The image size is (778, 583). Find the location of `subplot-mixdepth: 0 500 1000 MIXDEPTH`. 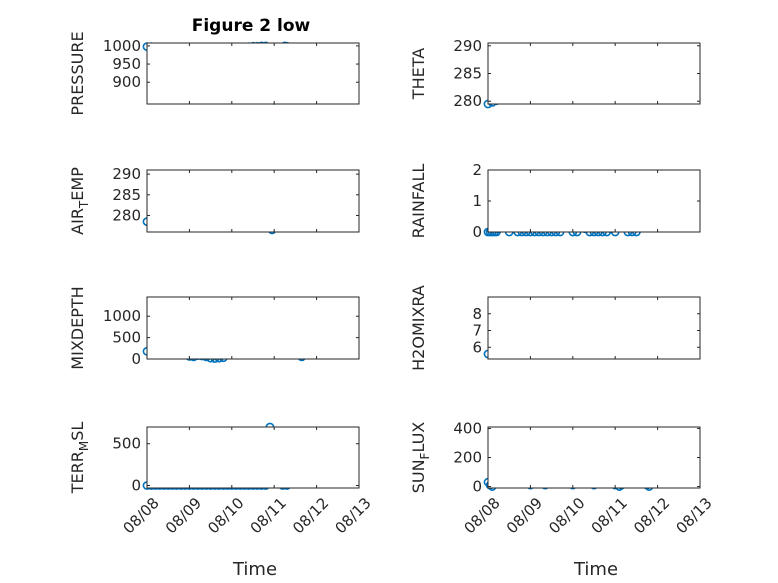

subplot-mixdepth: 0 500 1000 MIXDEPTH is located at coordinates (214, 328).